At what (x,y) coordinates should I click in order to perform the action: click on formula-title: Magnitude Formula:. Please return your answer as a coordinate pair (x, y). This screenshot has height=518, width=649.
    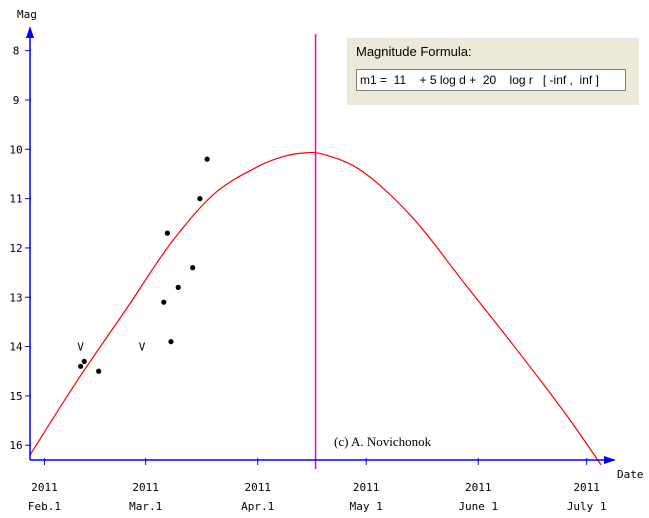
    Looking at the image, I should click on (414, 51).